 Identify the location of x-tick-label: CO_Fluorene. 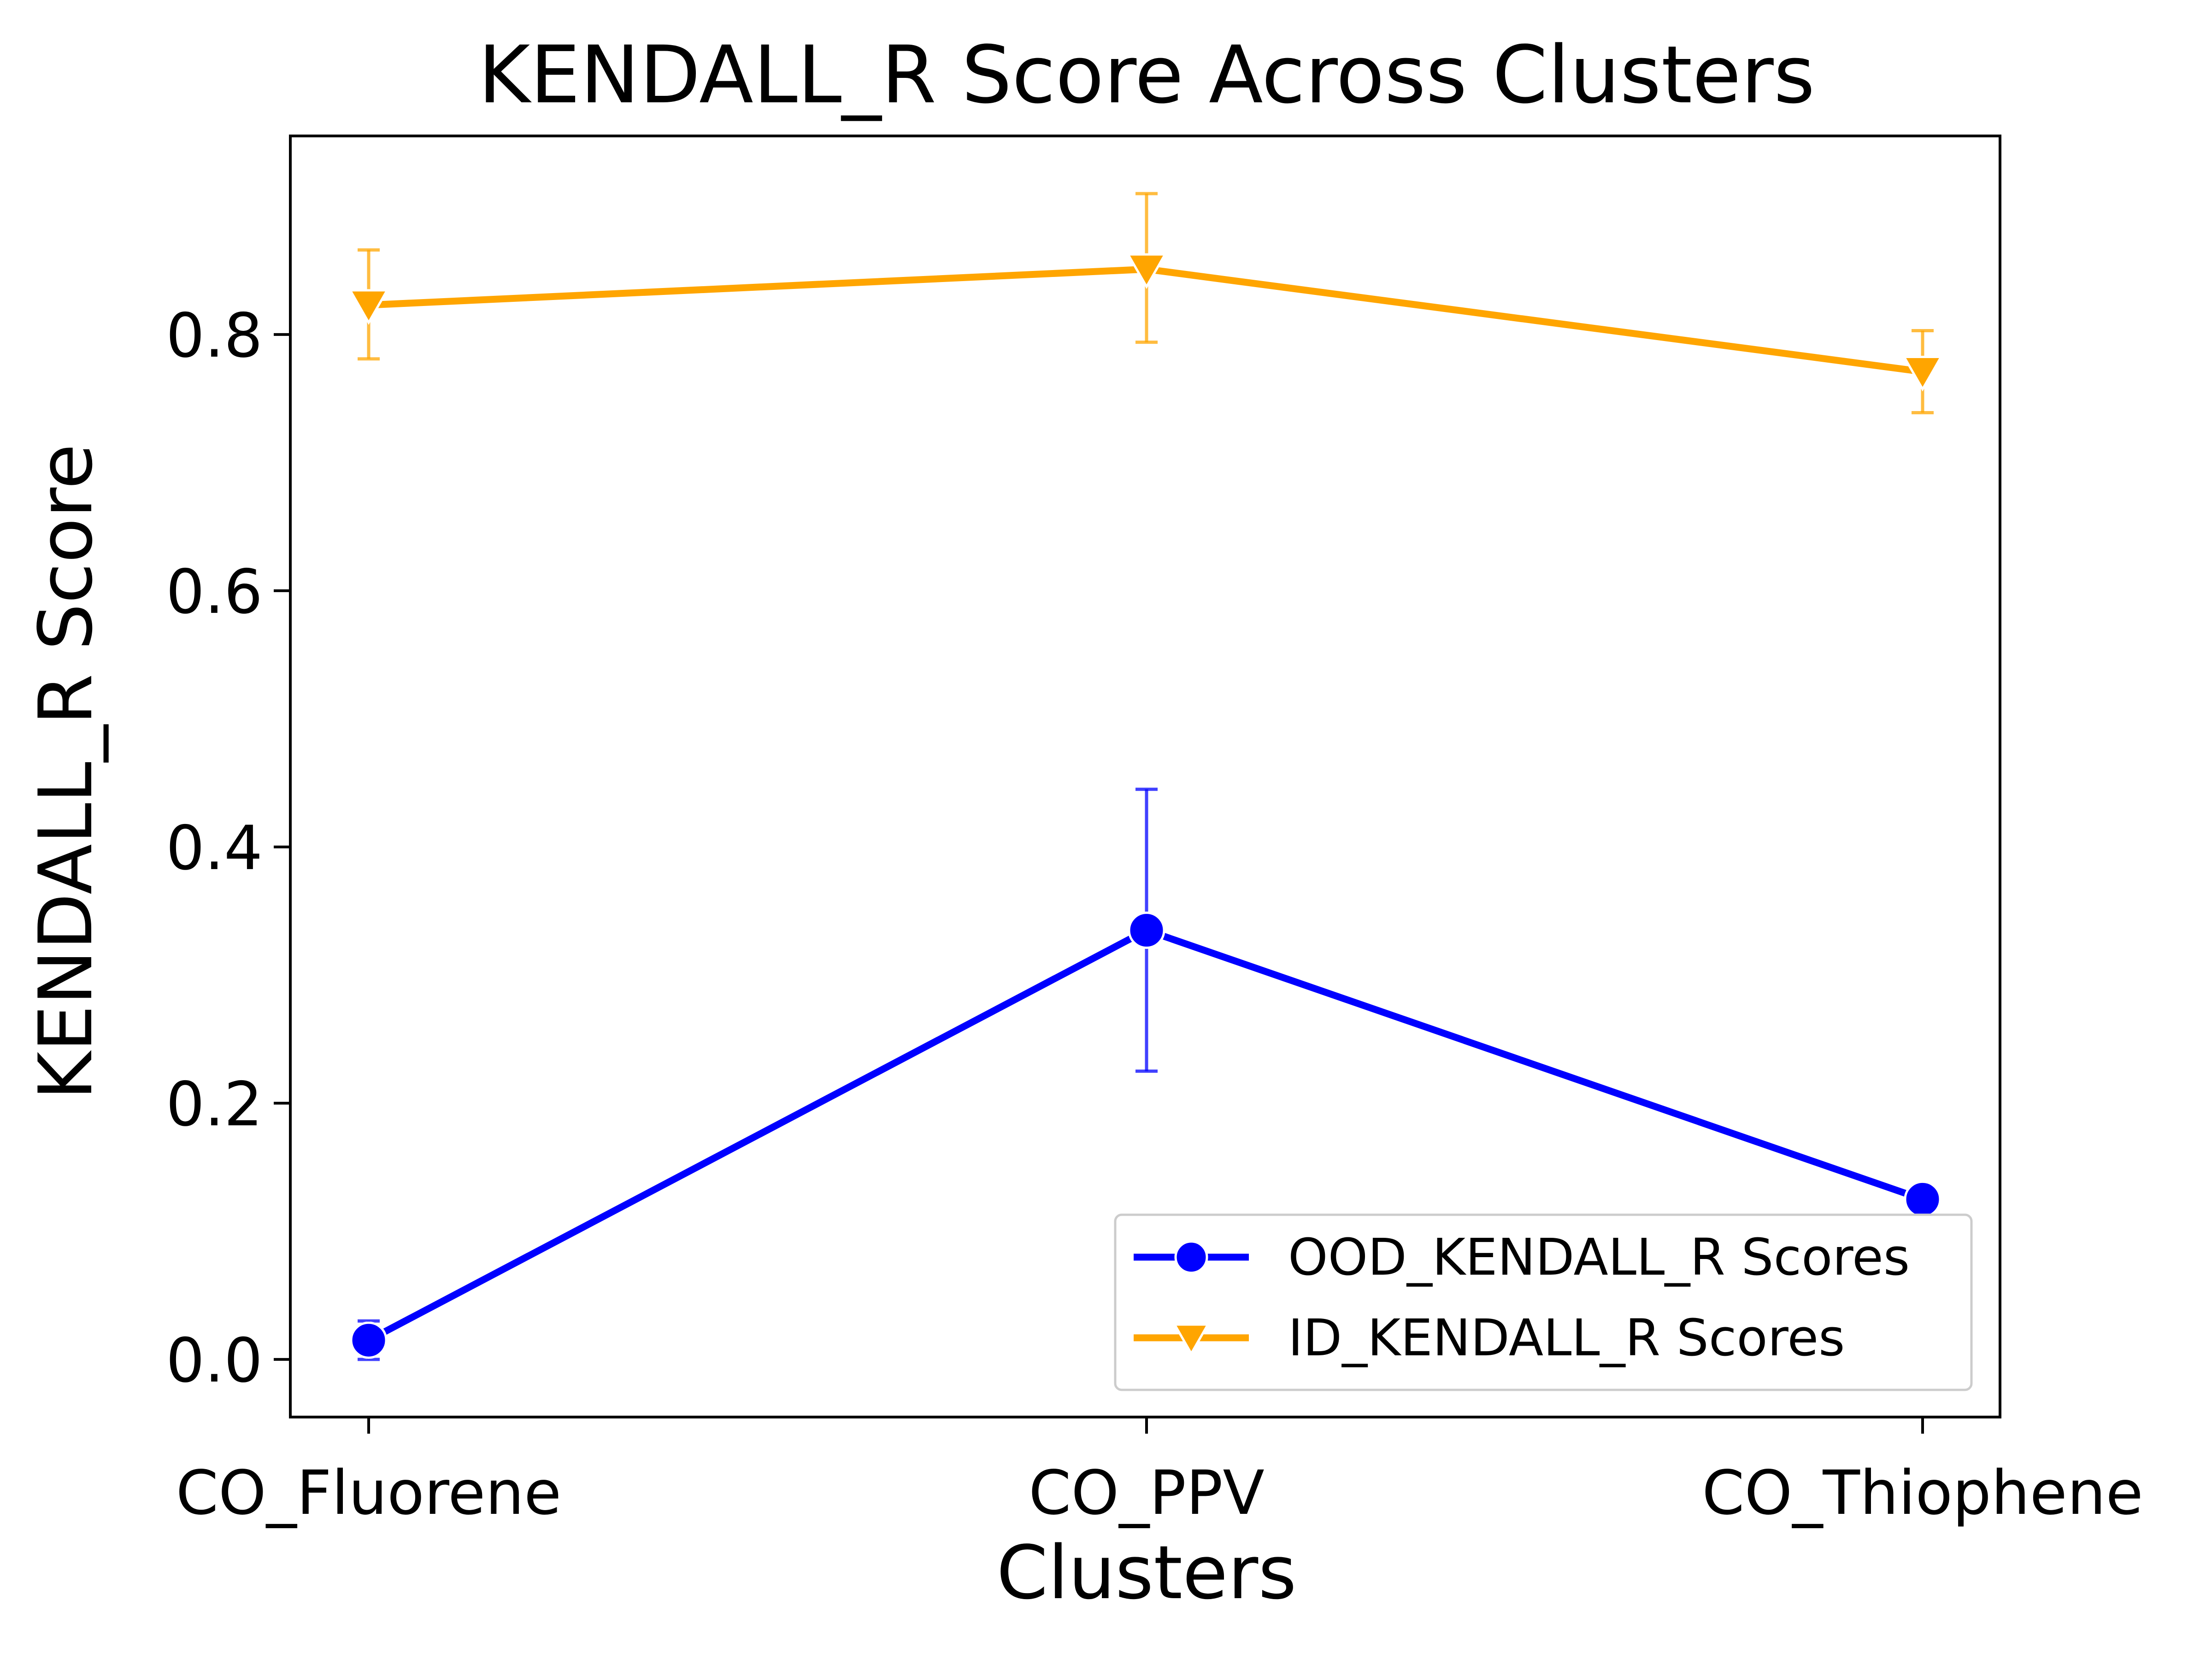
(369, 1493).